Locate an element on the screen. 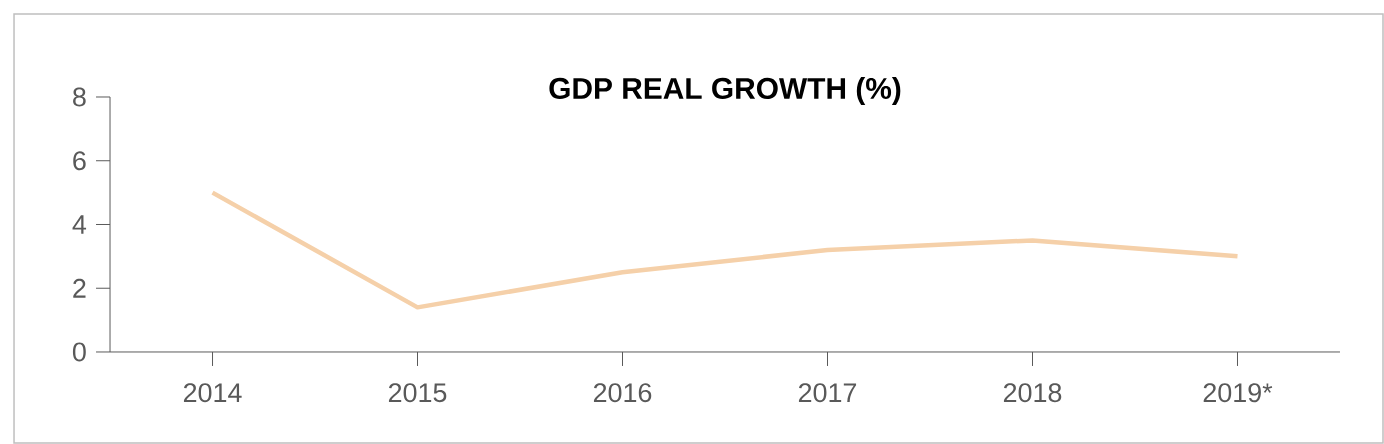 The width and height of the screenshot is (1384, 444). y-tick-label: 0 is located at coordinates (79, 352).